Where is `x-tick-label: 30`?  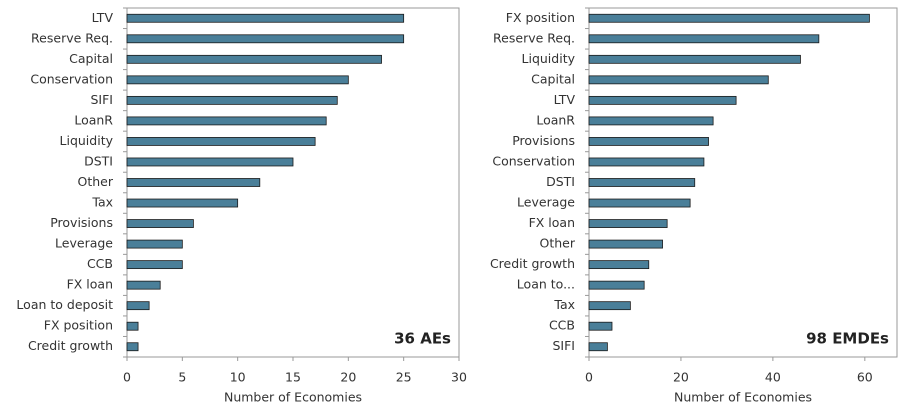
x-tick-label: 30 is located at coordinates (459, 377).